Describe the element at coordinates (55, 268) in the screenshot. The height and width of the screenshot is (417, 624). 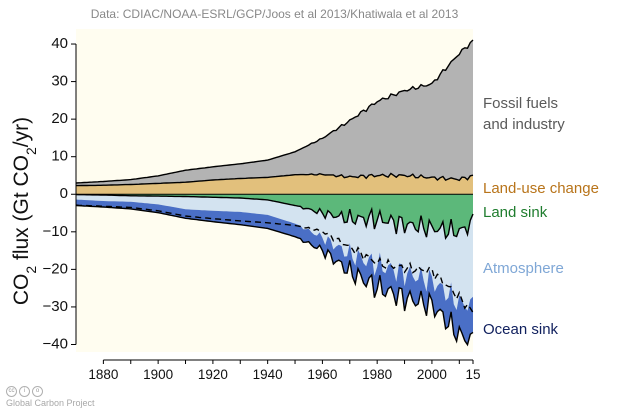
I see `y-tick-label: −20` at that location.